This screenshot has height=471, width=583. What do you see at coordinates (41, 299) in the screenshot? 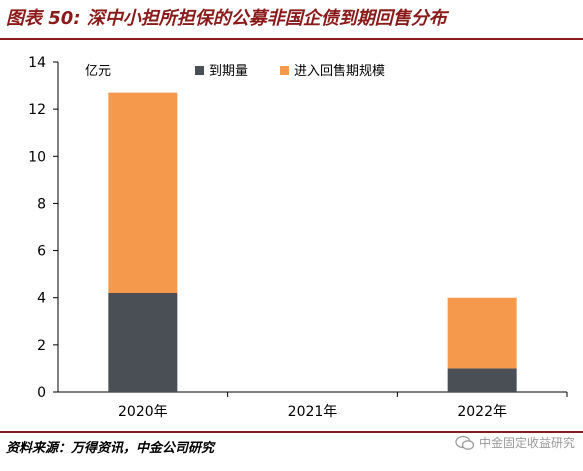
I see `y-tick-label: 4` at bounding box center [41, 299].